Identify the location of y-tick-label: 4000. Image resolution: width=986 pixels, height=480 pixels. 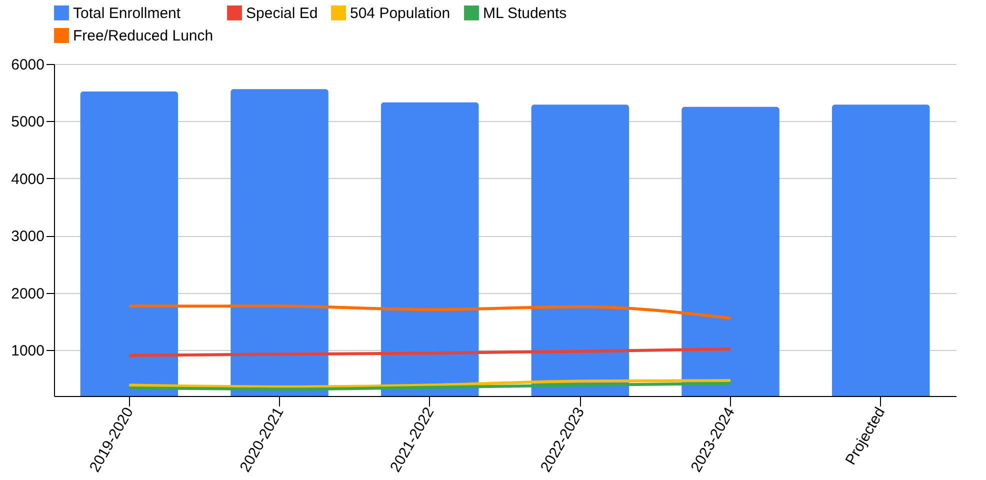
(27, 179).